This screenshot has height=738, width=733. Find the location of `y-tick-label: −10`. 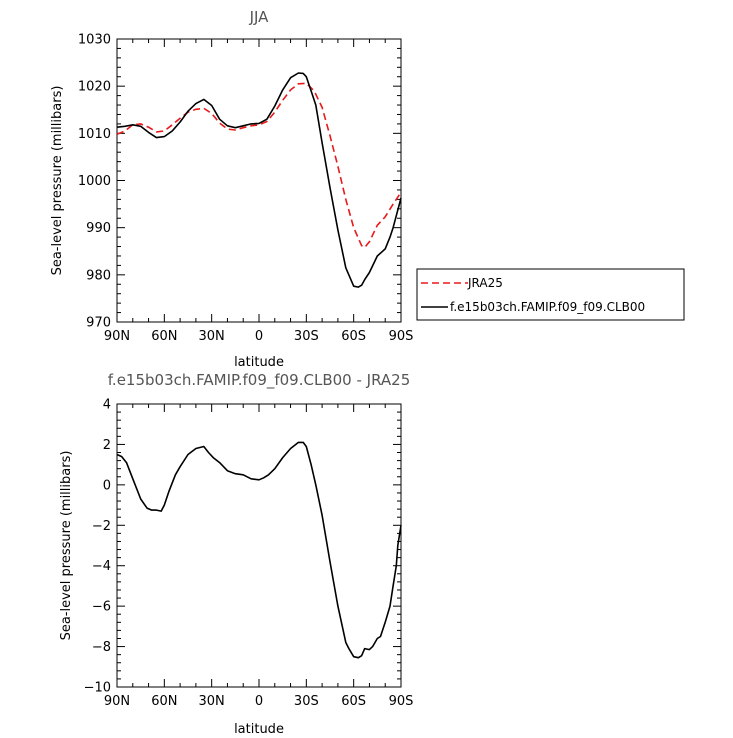

y-tick-label: −10 is located at coordinates (97, 688).